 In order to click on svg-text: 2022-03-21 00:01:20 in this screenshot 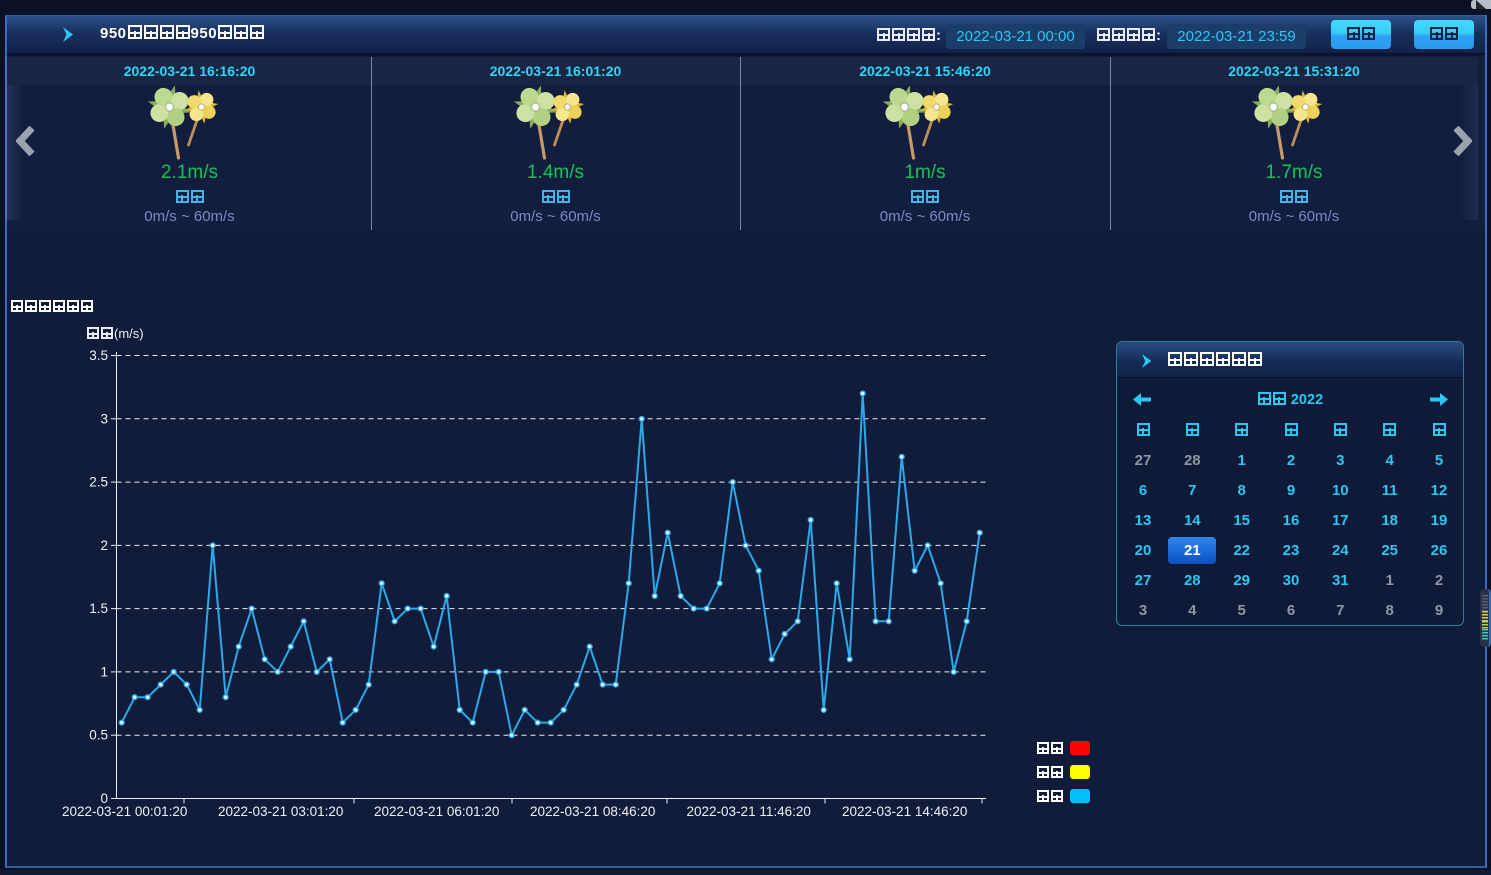, I will do `click(124, 811)`.